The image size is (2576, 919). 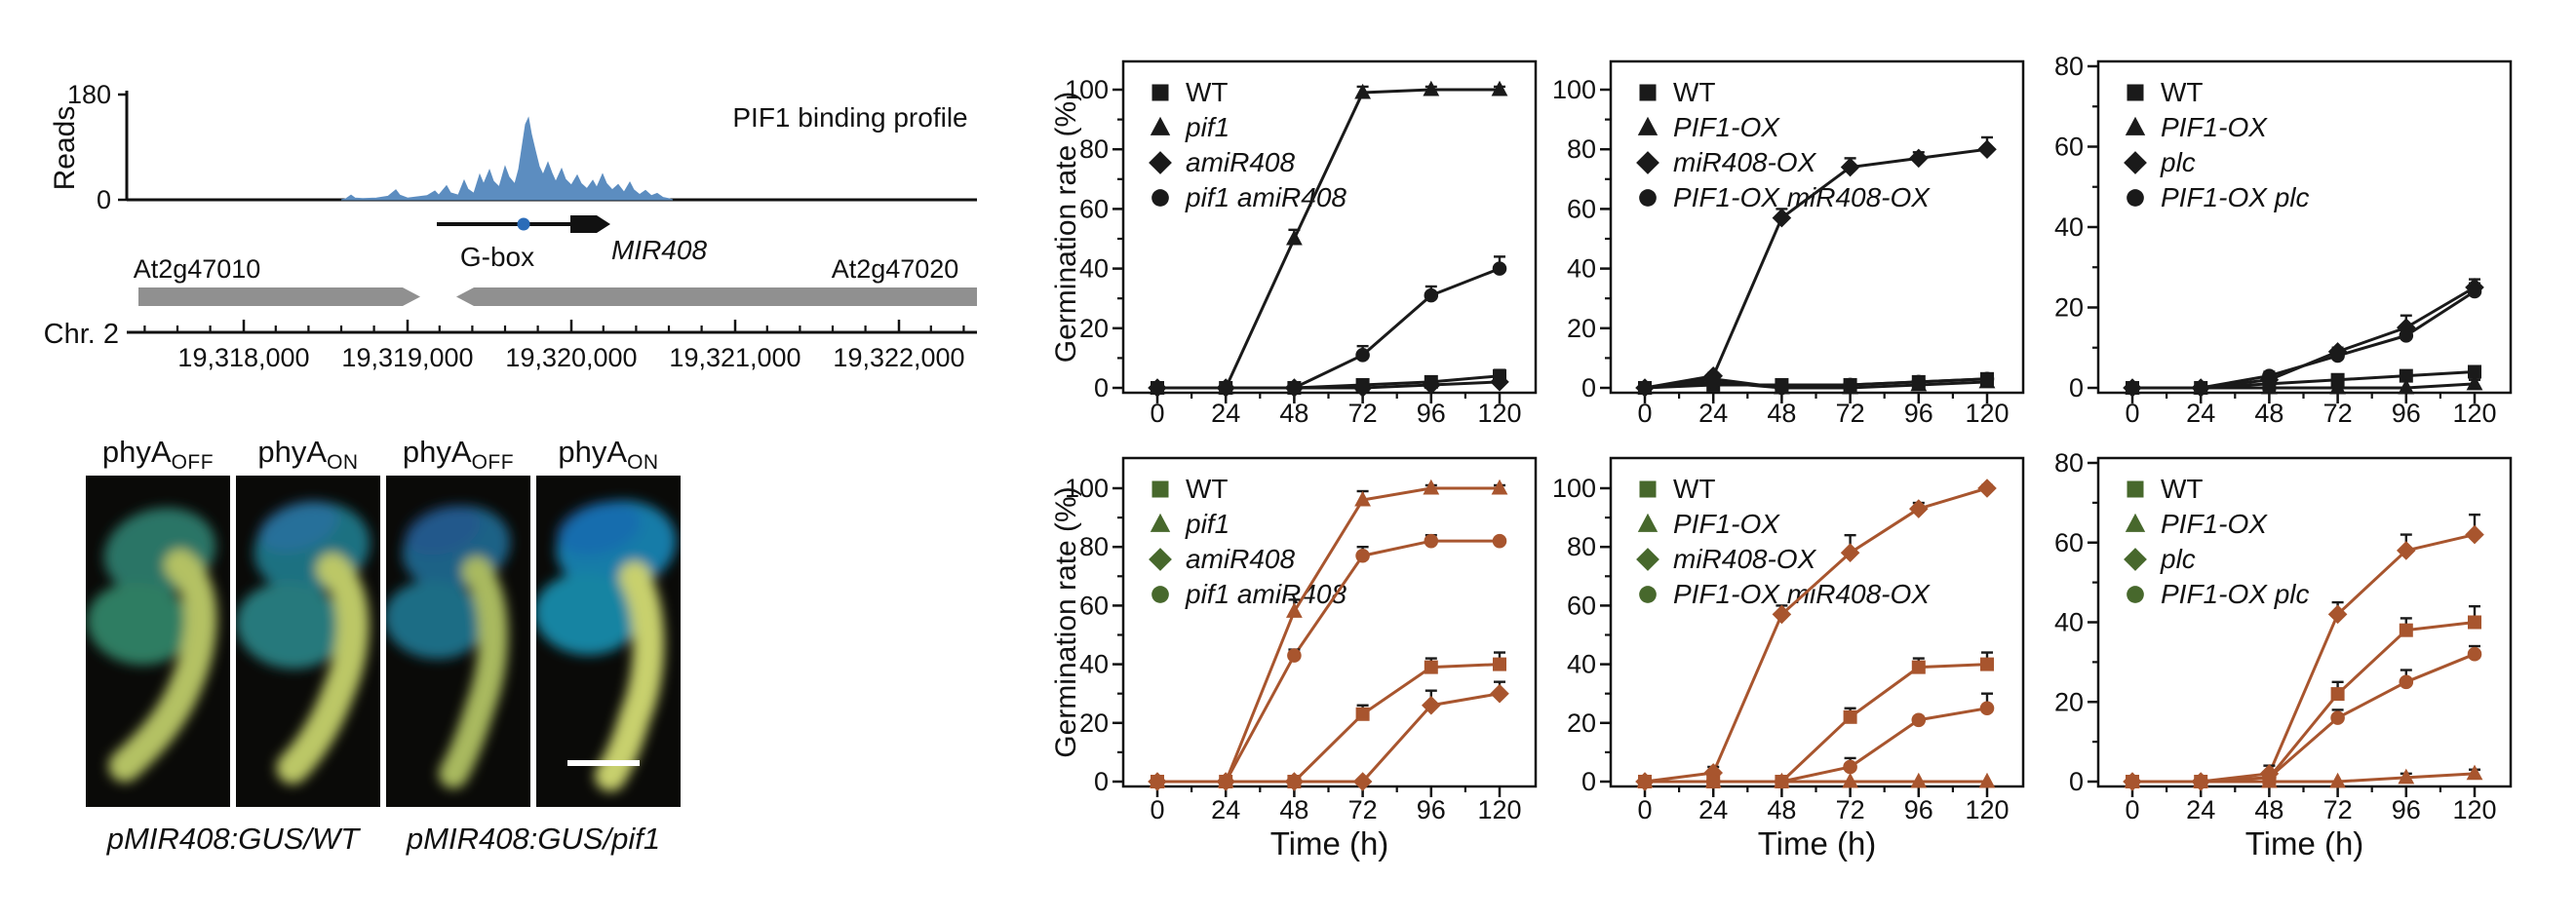 What do you see at coordinates (716, 296) in the screenshot?
I see `gene-box-at2g47020` at bounding box center [716, 296].